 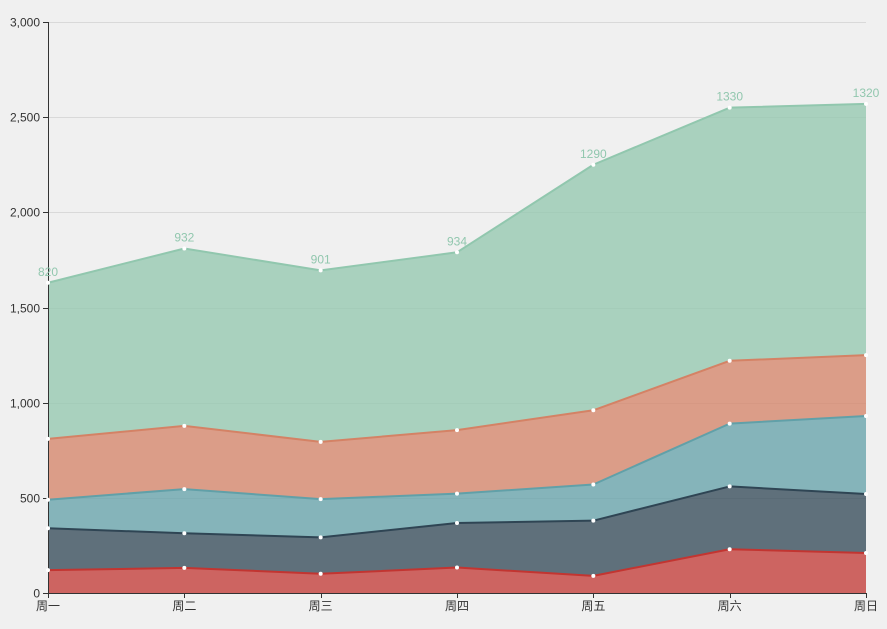 What do you see at coordinates (25, 23) in the screenshot?
I see `y-axis-tick-label: 3,000` at bounding box center [25, 23].